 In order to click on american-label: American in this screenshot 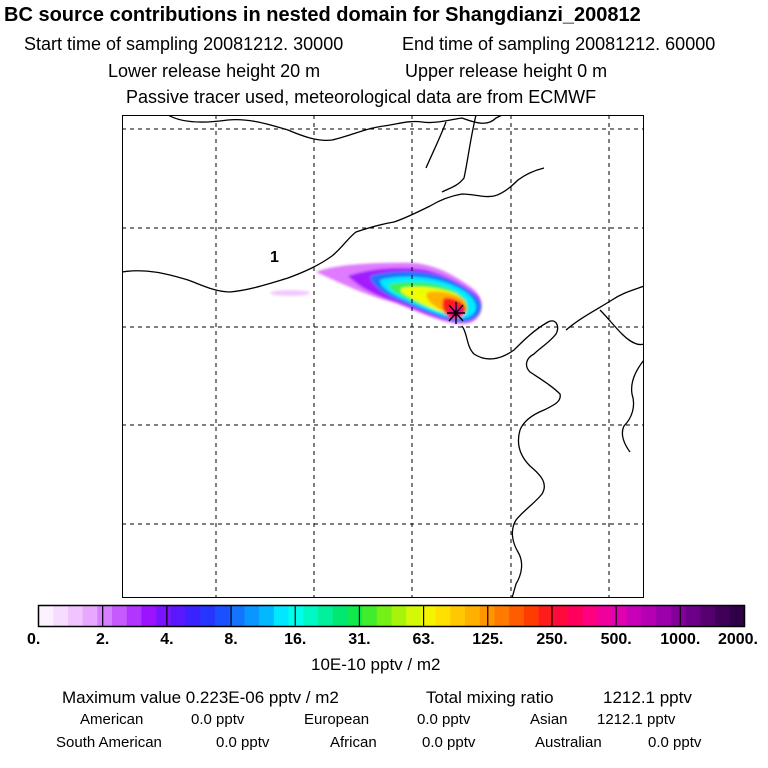, I will do `click(112, 719)`.